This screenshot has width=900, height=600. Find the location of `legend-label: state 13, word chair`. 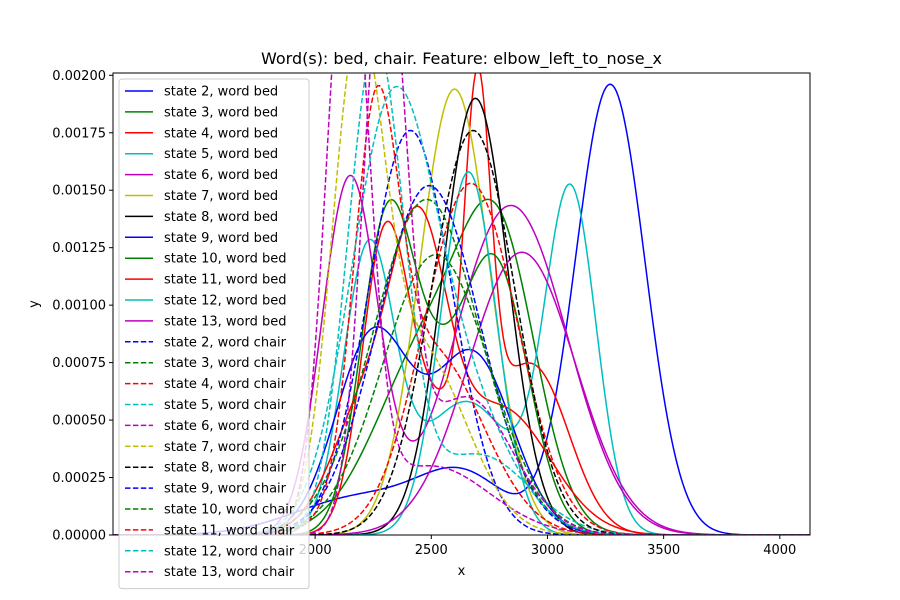

legend-label: state 13, word chair is located at coordinates (229, 572).